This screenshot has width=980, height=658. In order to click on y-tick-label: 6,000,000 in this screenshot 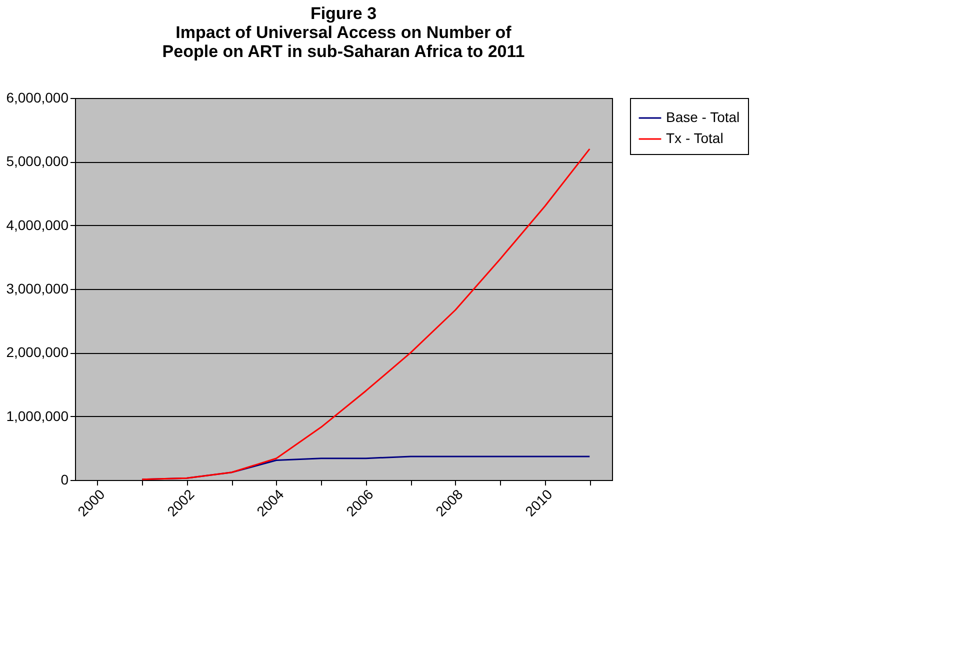, I will do `click(37, 98)`.